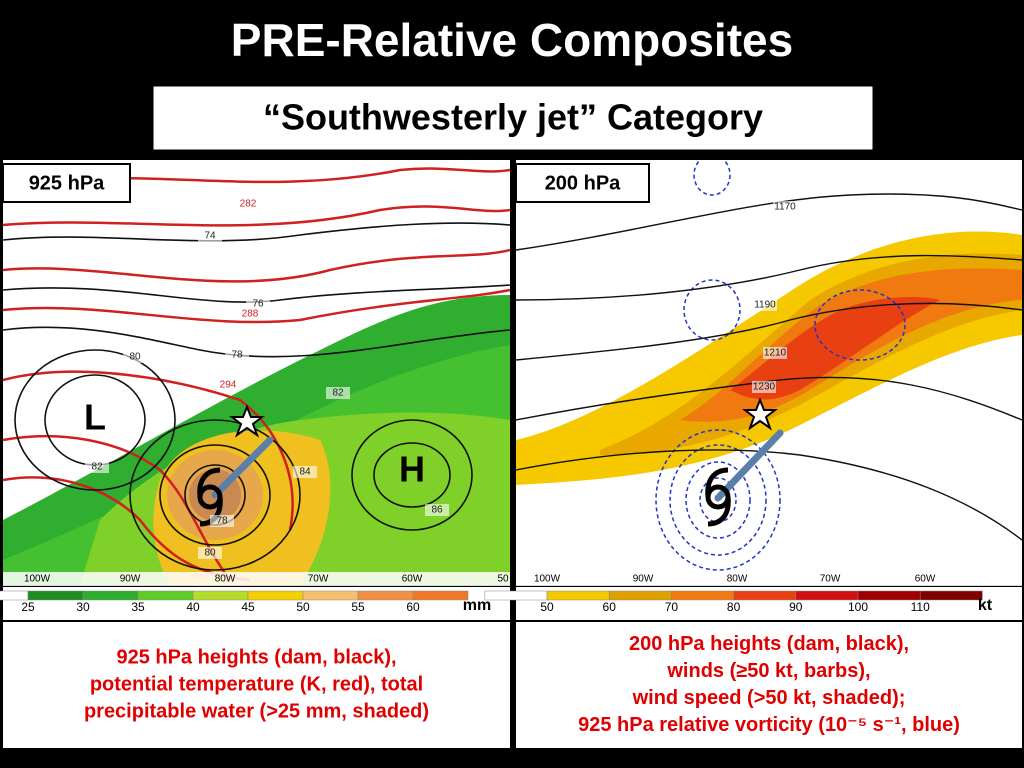 The image size is (1024, 768). Describe the element at coordinates (769, 644) in the screenshot. I see `caption-line: 200 hPa heights (dam, black),` at that location.